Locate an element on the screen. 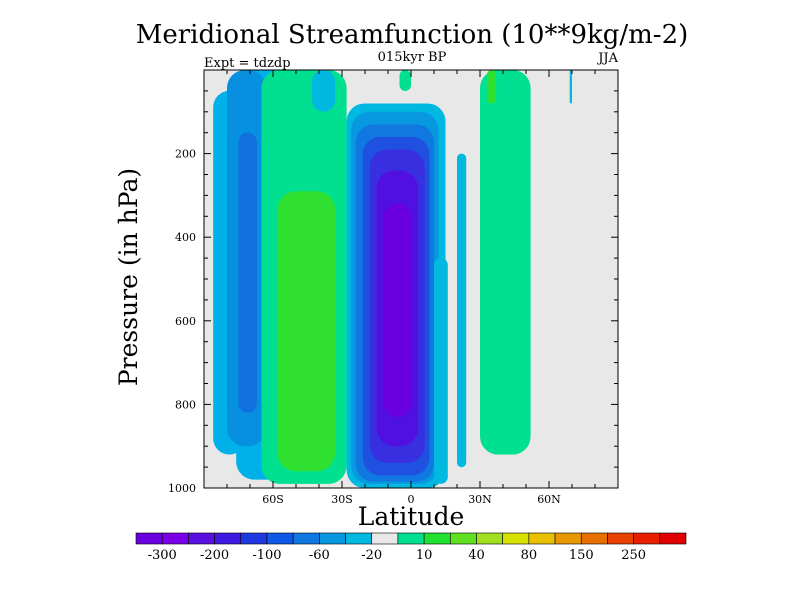 The image size is (800, 600). colorbar-label: -100 is located at coordinates (266, 555).